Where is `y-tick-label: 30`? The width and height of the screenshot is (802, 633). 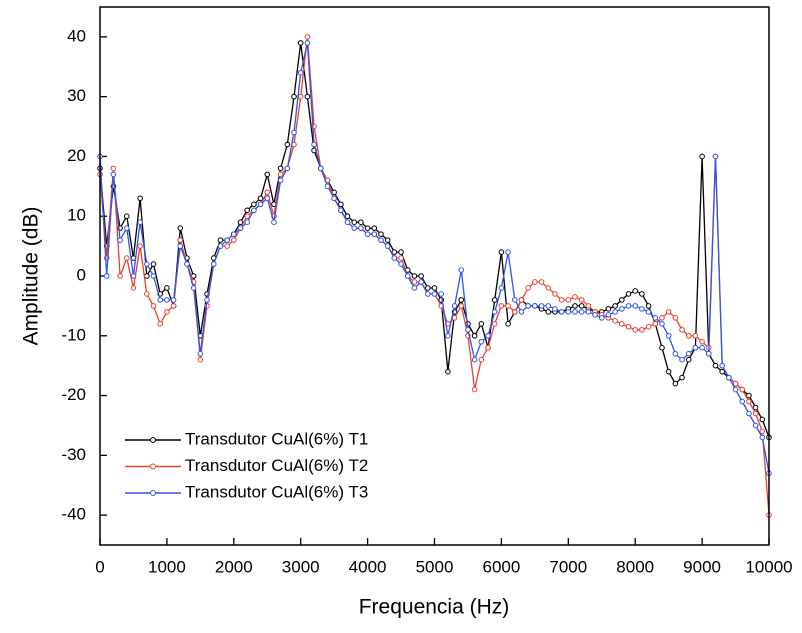 y-tick-label: 30 is located at coordinates (76, 95).